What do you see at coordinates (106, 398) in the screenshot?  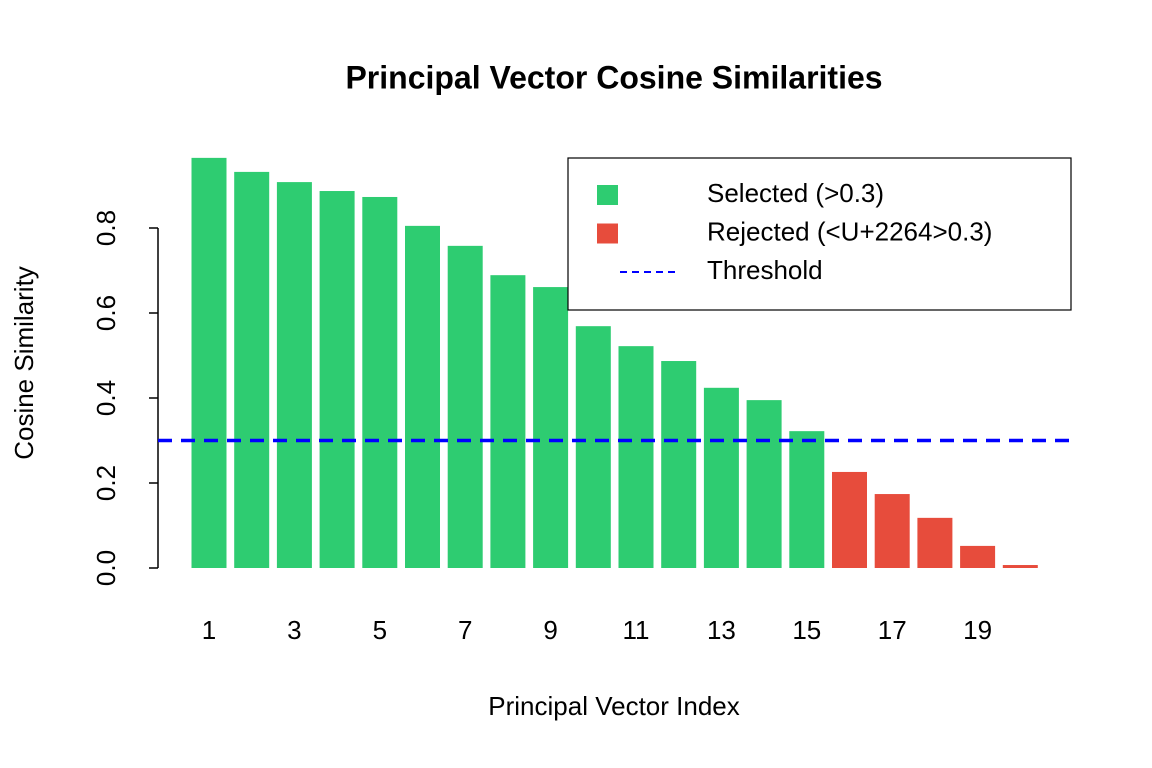 I see `y-tick-label: 0.4` at bounding box center [106, 398].